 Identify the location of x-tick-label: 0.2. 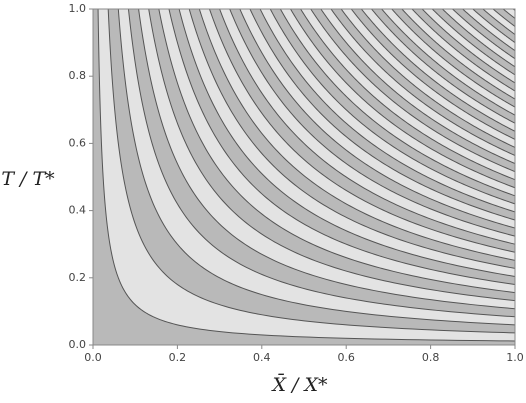
(178, 357).